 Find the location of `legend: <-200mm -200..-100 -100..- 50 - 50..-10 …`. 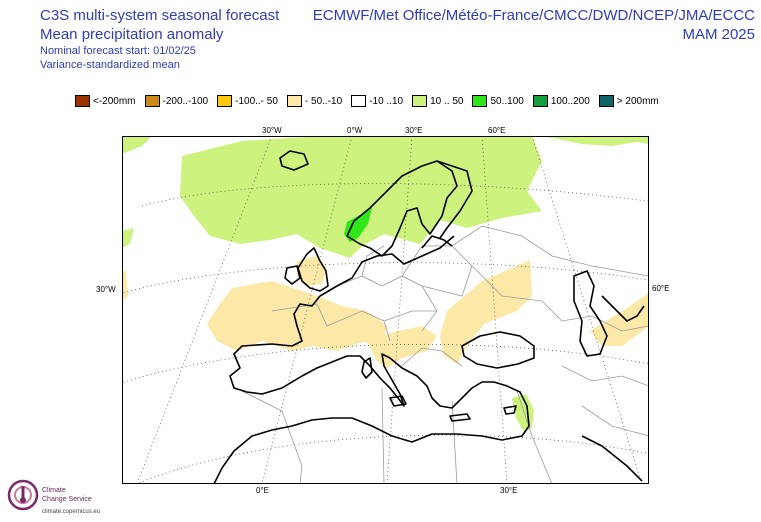

legend: <-200mm -200..-100 -100..- 50 - 50..-10 … is located at coordinates (371, 101).